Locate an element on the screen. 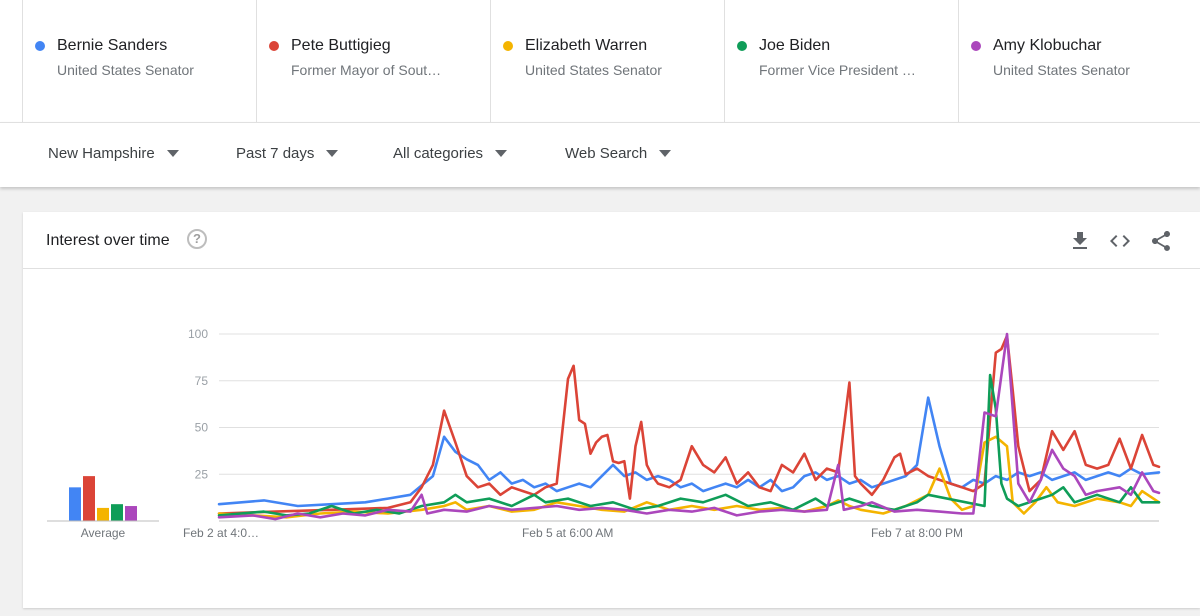 This screenshot has width=1200, height=616. time-range-dropdown-label: Past 7 days is located at coordinates (275, 153).